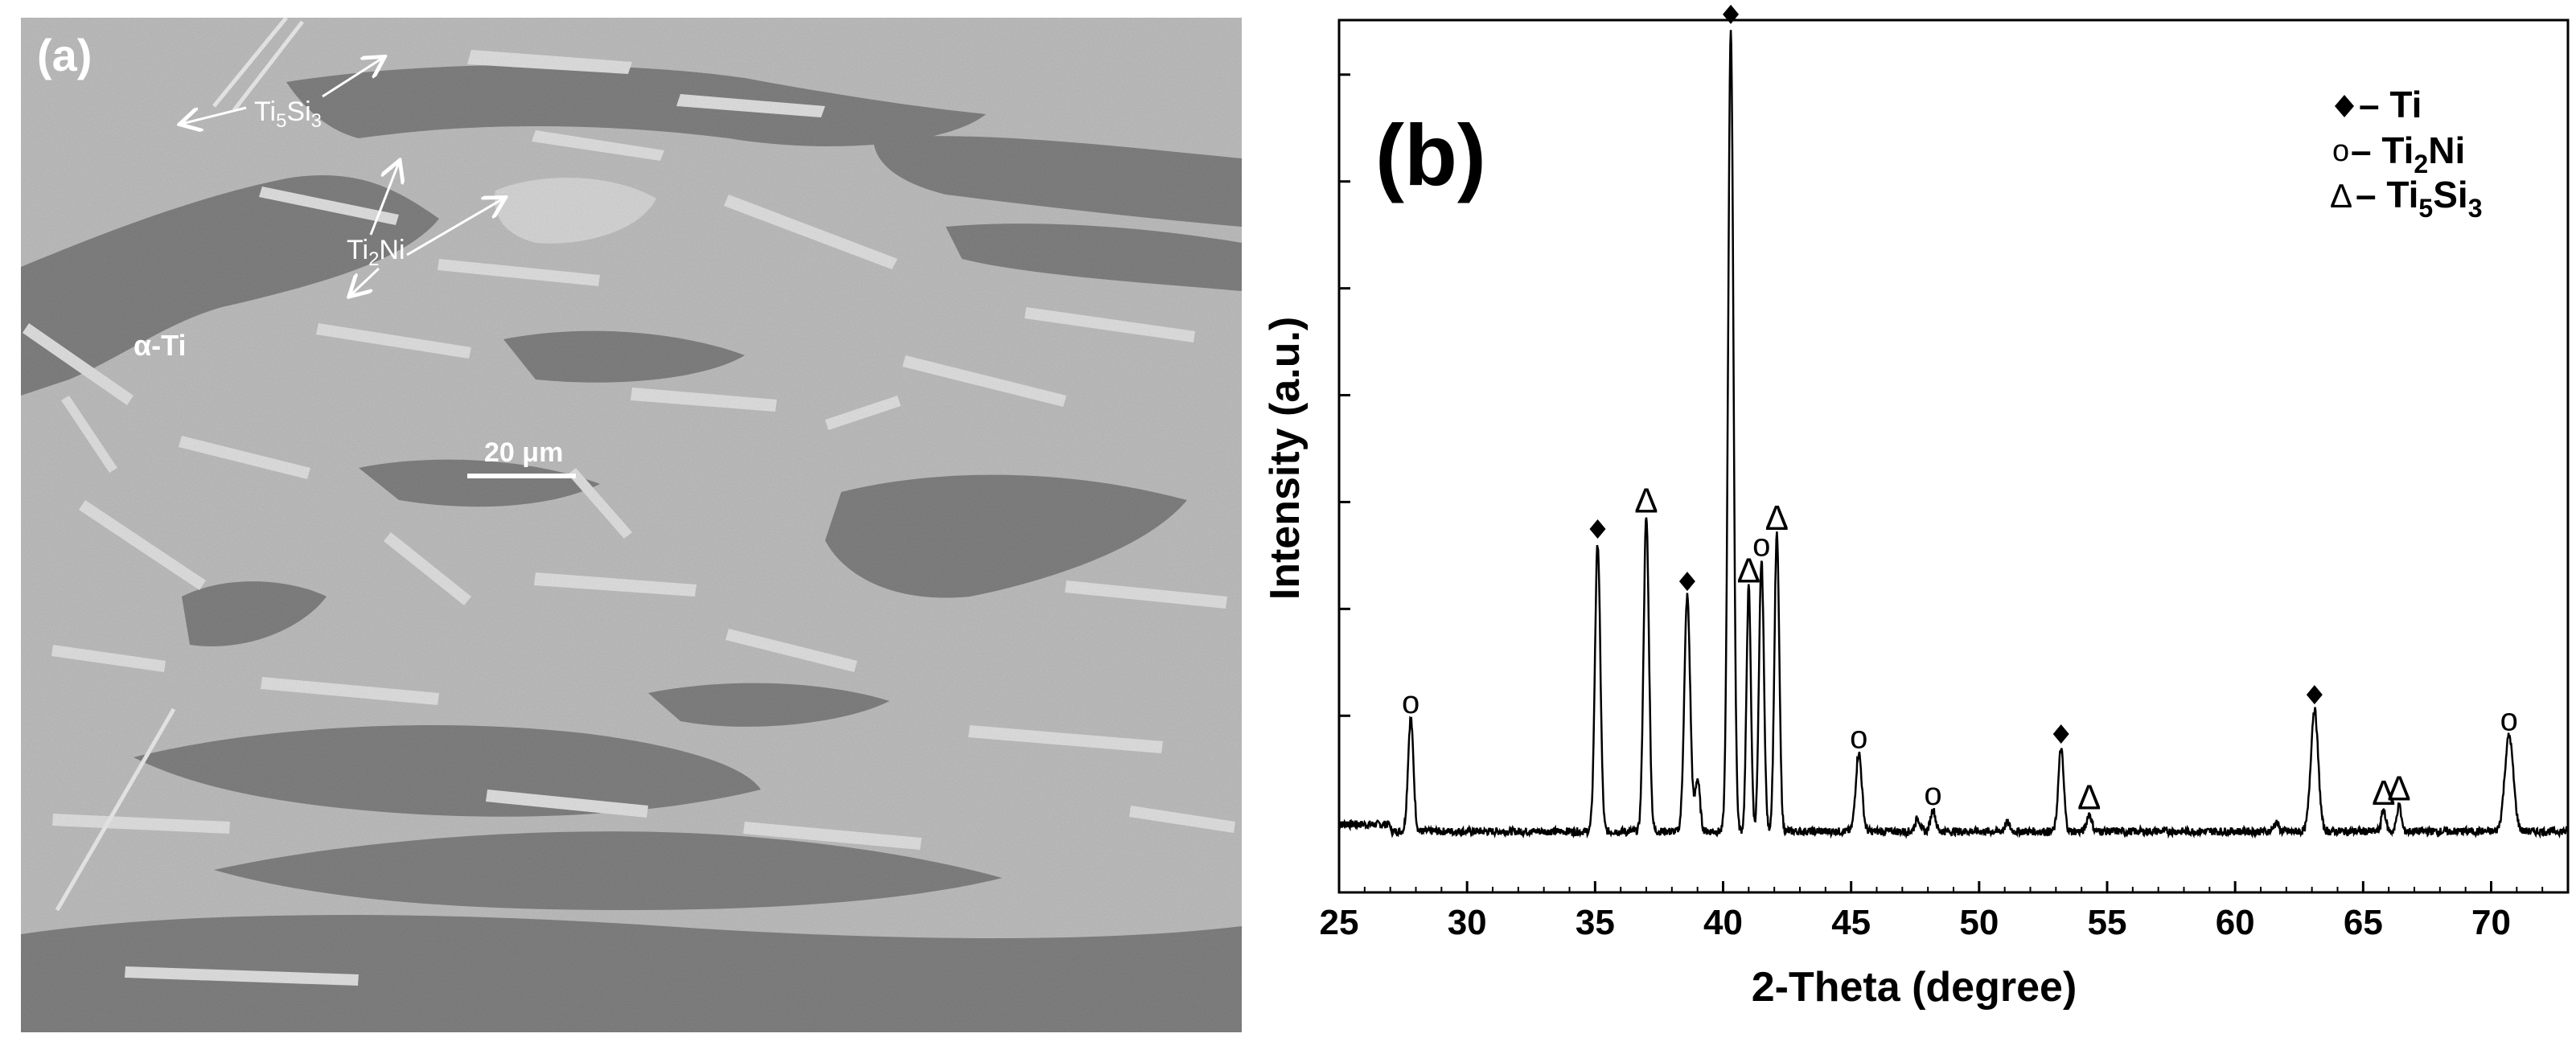 This screenshot has width=2576, height=1054. What do you see at coordinates (342, 176) in the screenshot?
I see `annotation-arrows` at bounding box center [342, 176].